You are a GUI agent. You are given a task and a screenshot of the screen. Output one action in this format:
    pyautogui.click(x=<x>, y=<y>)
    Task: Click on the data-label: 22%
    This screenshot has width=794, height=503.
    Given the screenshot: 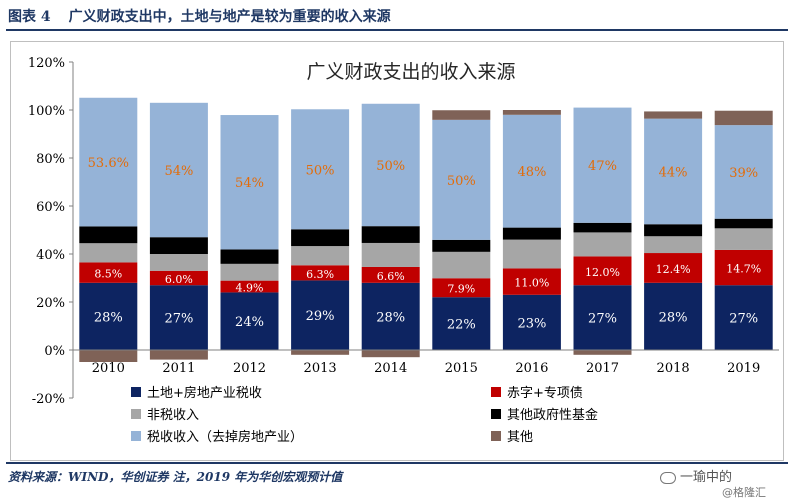 What is the action you would take?
    pyautogui.click(x=461, y=325)
    